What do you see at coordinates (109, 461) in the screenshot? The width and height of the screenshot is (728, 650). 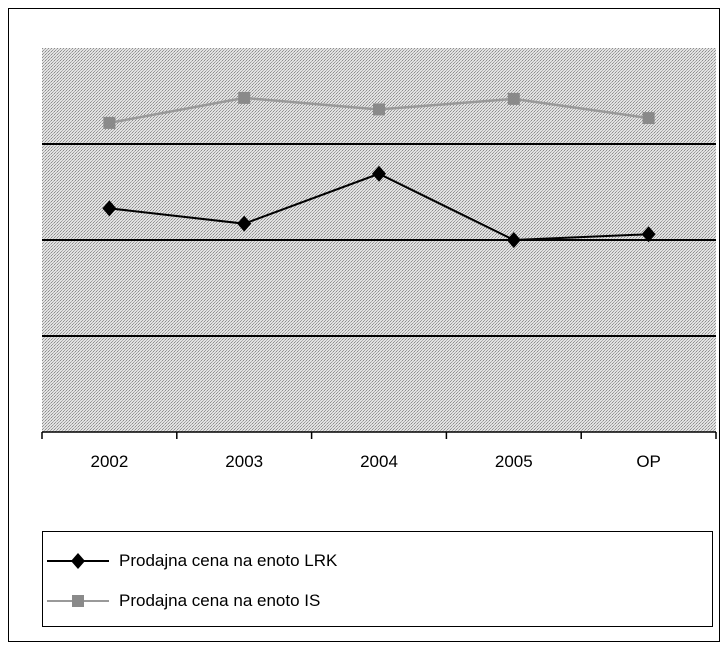 I see `x-tick-label-0: 2002` at bounding box center [109, 461].